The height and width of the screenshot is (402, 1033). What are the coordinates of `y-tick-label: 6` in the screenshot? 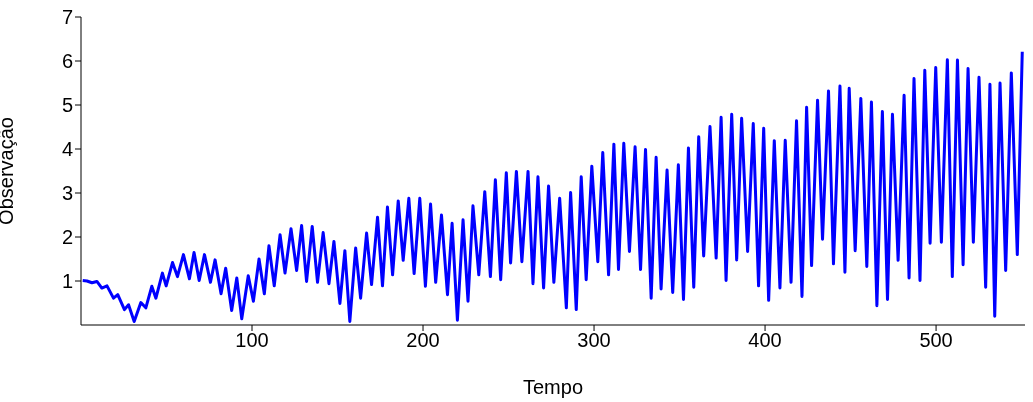 It's located at (67, 61).